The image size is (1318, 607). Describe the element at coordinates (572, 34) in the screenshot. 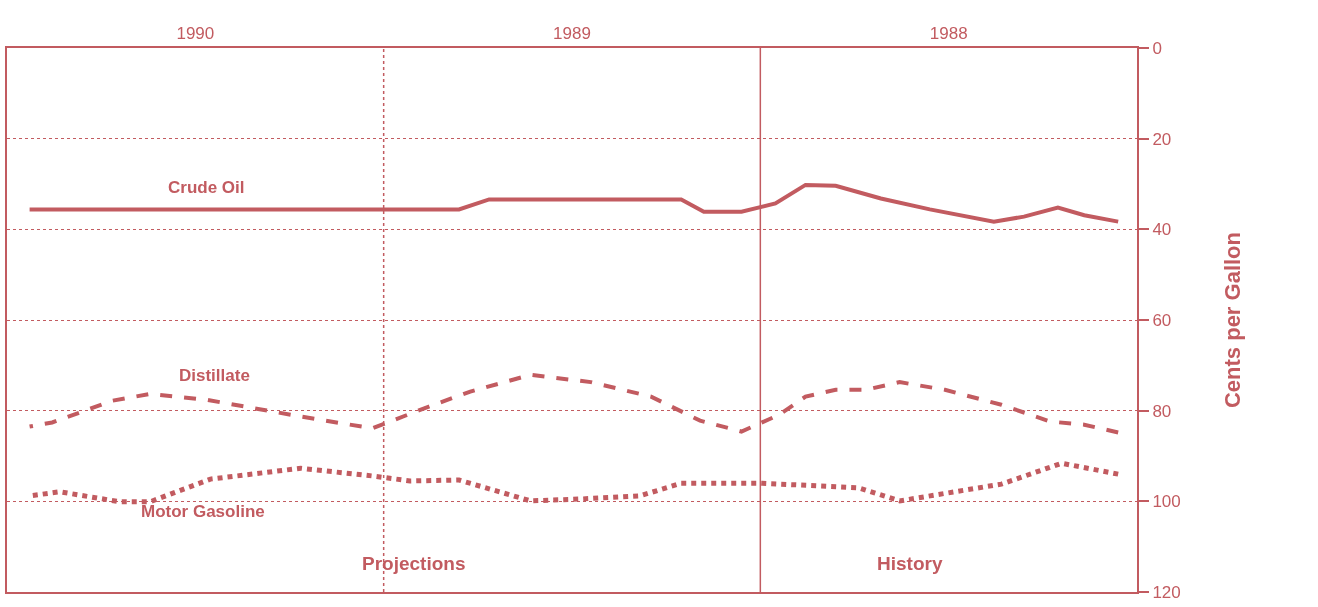

I see `x-tick-label: 1989` at that location.